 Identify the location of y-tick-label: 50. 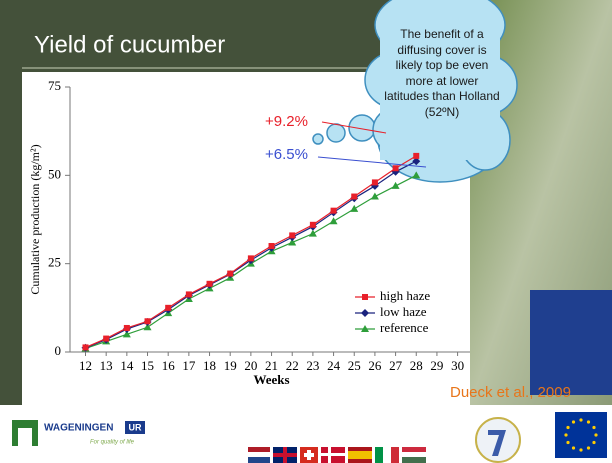
(54, 173).